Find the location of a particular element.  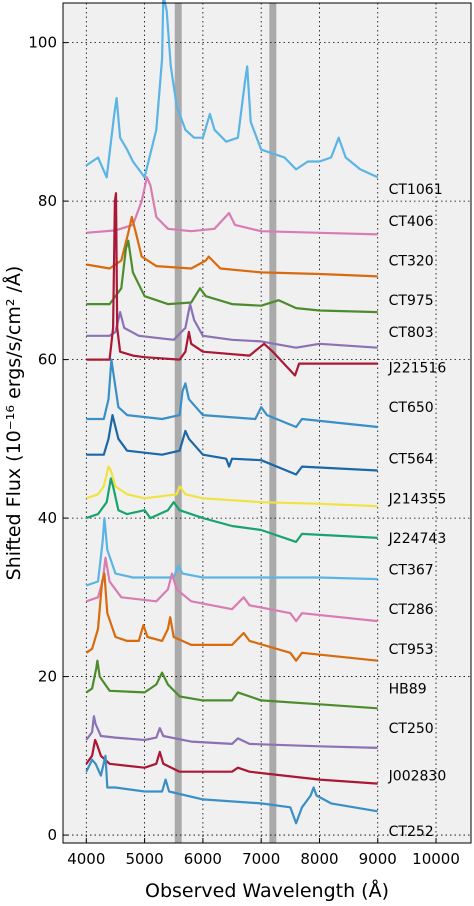

x-tick-label: 7000 is located at coordinates (261, 859).